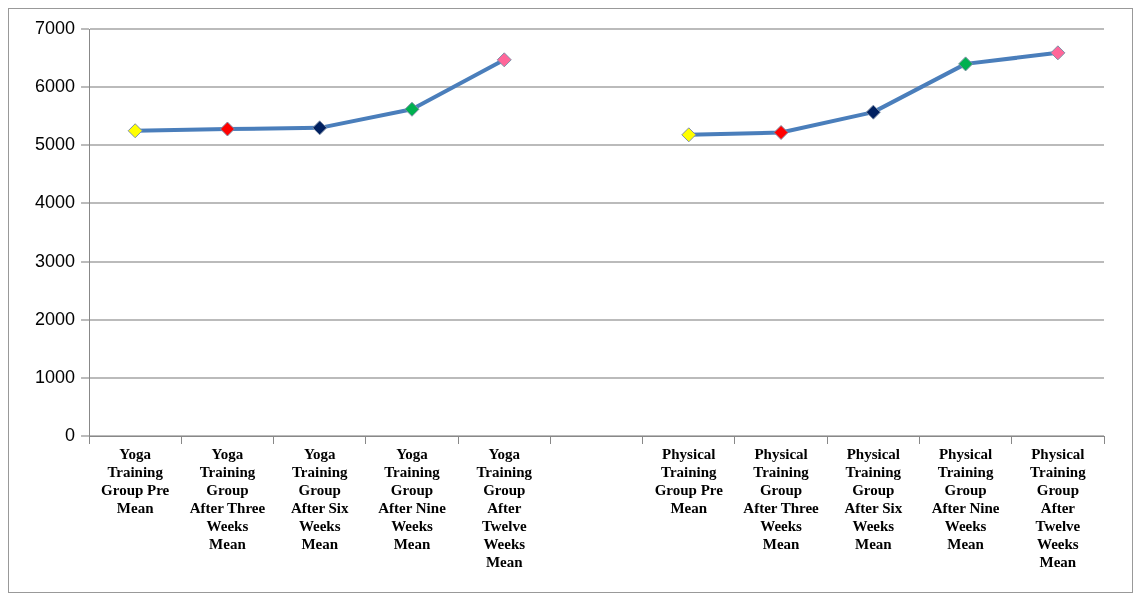 This screenshot has width=1135, height=595. What do you see at coordinates (55, 260) in the screenshot?
I see `y-tick-label: 3000` at bounding box center [55, 260].